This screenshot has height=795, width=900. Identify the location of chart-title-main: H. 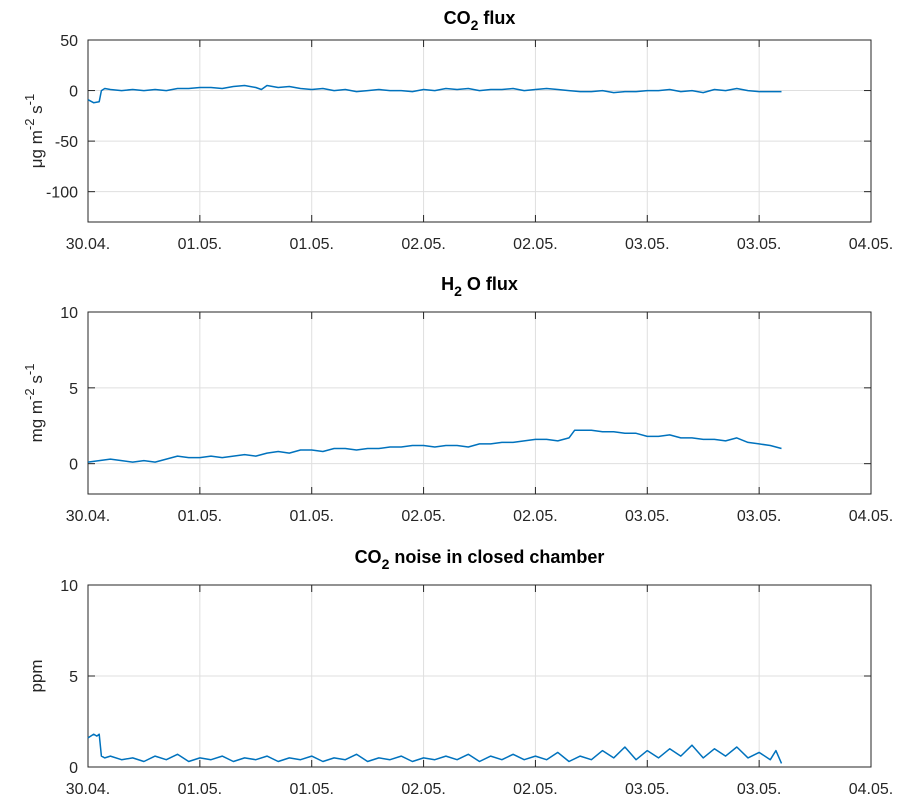
(447, 284).